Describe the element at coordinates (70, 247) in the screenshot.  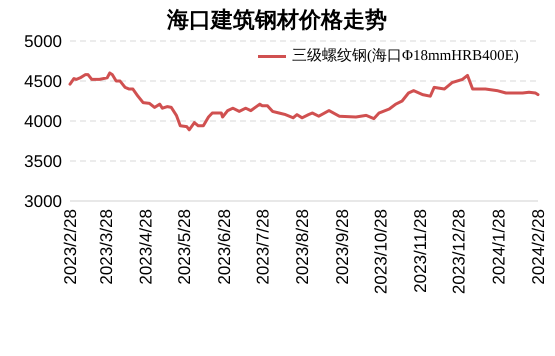
I see `x-tick-label: 2023/2/28` at that location.